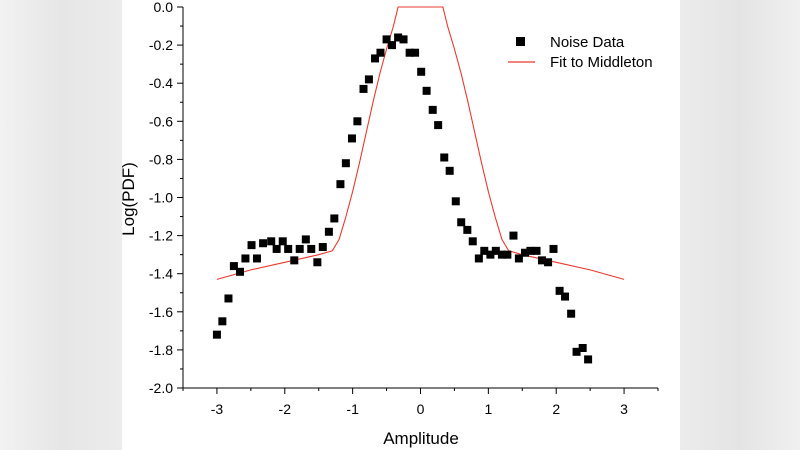  Describe the element at coordinates (161, 312) in the screenshot. I see `y-tick-label: -1.6` at that location.